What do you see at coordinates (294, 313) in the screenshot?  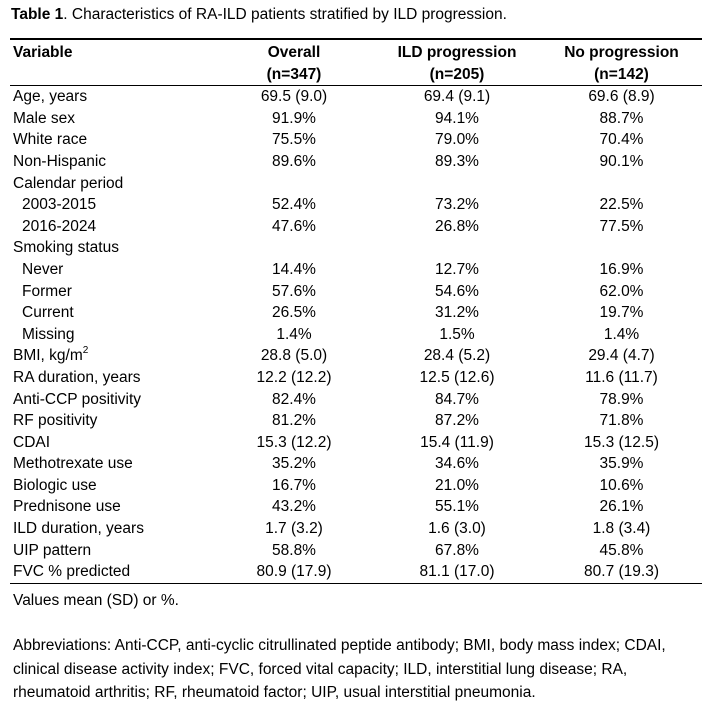 I see `cell-overall: 26.5%` at bounding box center [294, 313].